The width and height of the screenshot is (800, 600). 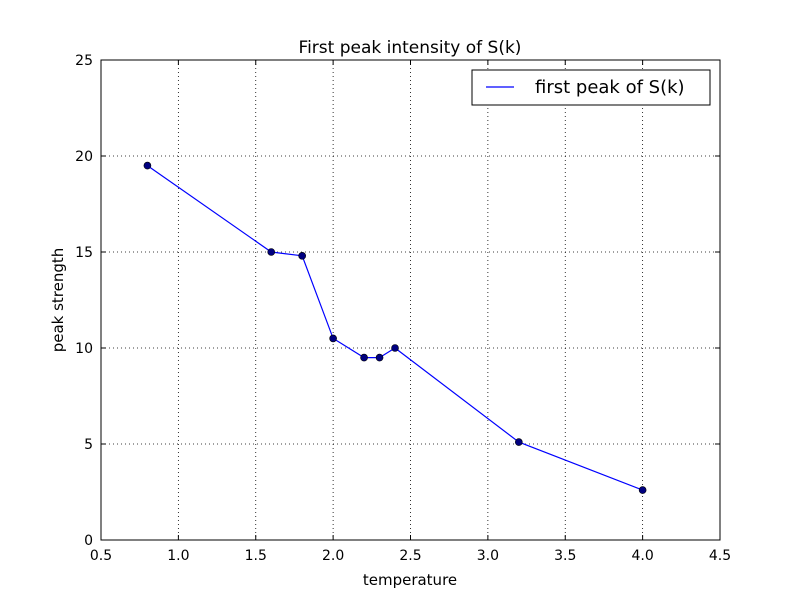 I want to click on x-axis-label: temperature, so click(x=410, y=580).